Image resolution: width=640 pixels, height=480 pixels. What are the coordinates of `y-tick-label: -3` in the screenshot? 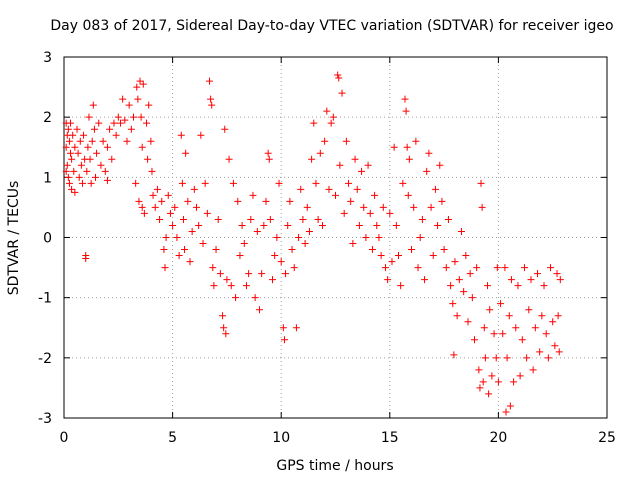 It's located at (45, 419).